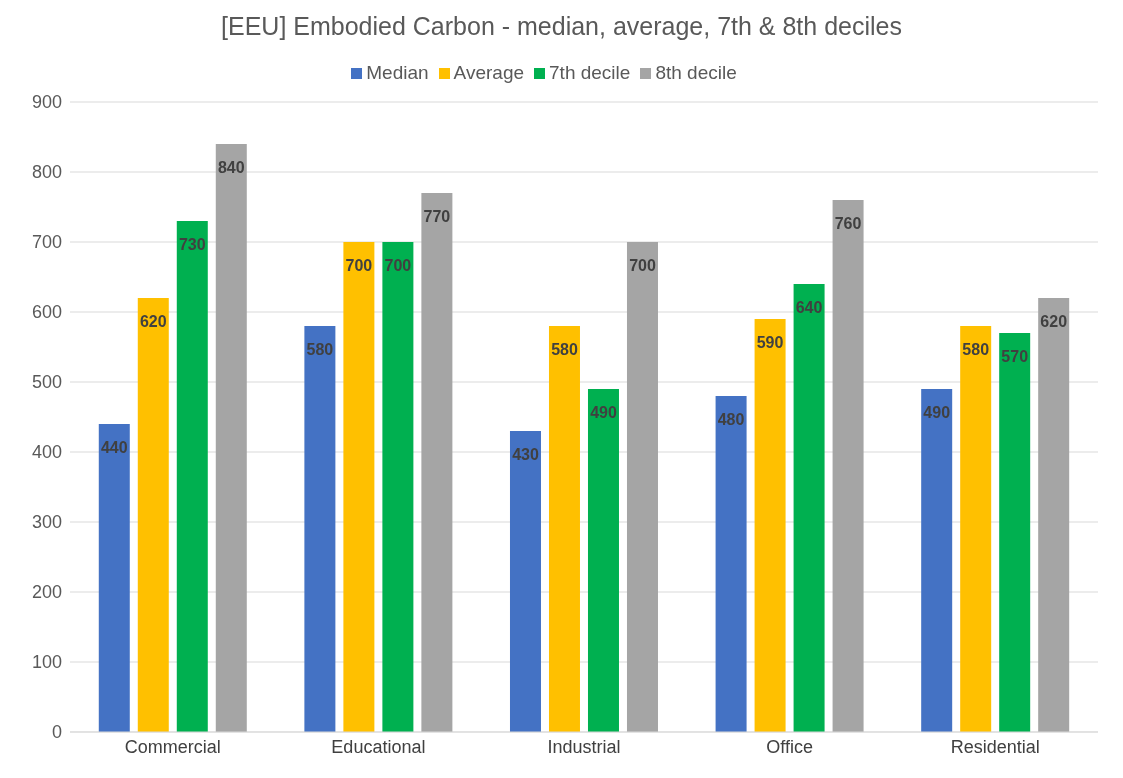  Describe the element at coordinates (46, 592) in the screenshot. I see `y-tick-label: 200` at that location.